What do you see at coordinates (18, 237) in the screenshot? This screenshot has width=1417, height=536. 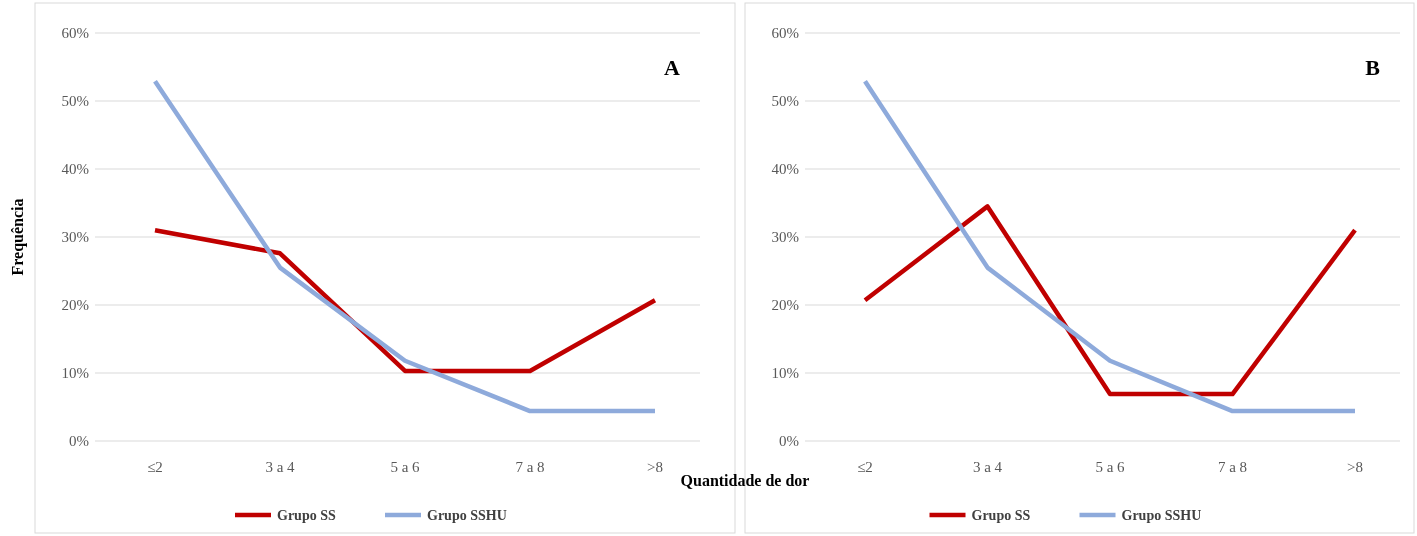 I see `y-axis-title: Frequência` at bounding box center [18, 237].